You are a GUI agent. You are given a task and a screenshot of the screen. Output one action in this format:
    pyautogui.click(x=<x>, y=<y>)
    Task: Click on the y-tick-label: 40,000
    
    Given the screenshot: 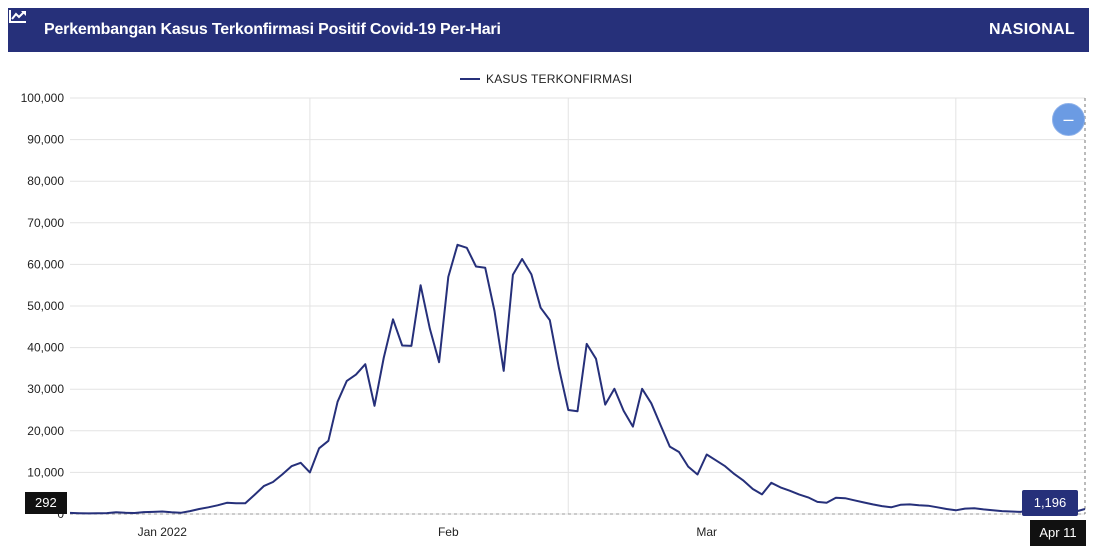 What is the action you would take?
    pyautogui.click(x=45, y=348)
    